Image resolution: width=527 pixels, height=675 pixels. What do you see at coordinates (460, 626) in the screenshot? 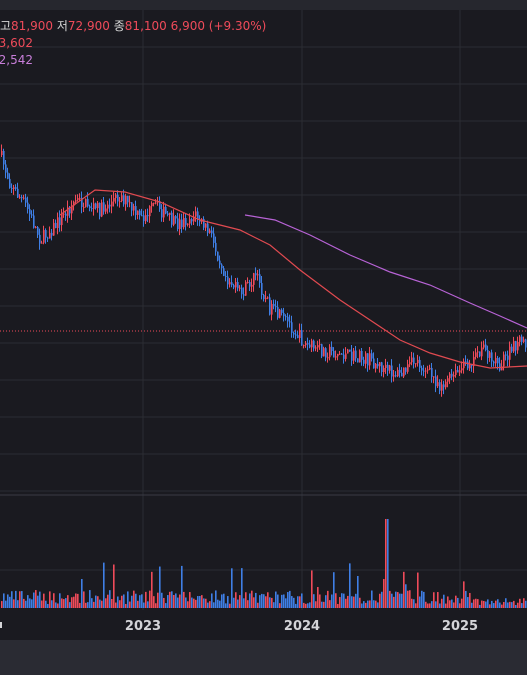
I see `x-tick-label: 2025` at bounding box center [460, 626].